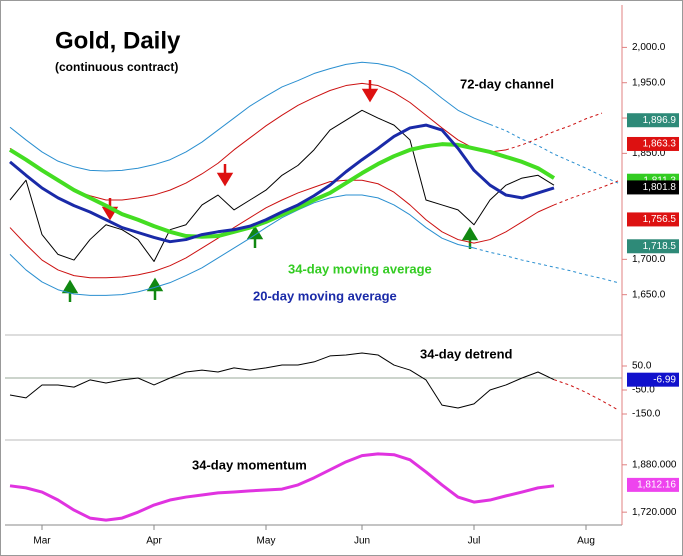 The width and height of the screenshot is (683, 556). Describe the element at coordinates (586, 541) in the screenshot. I see `x-tick-label: Aug` at that location.